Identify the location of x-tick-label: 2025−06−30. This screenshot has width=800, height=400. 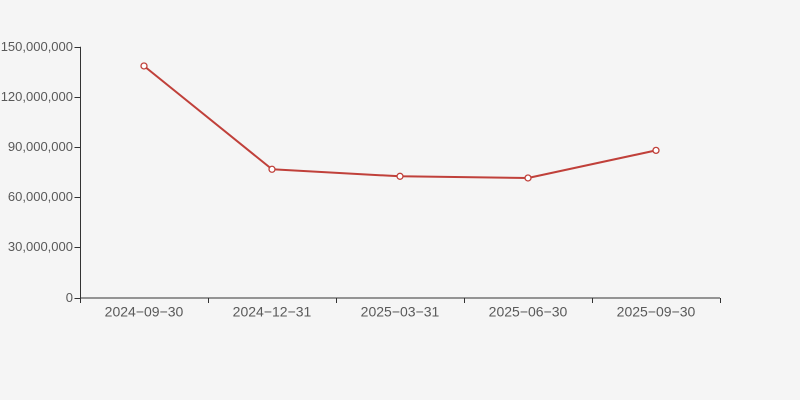
(528, 312).